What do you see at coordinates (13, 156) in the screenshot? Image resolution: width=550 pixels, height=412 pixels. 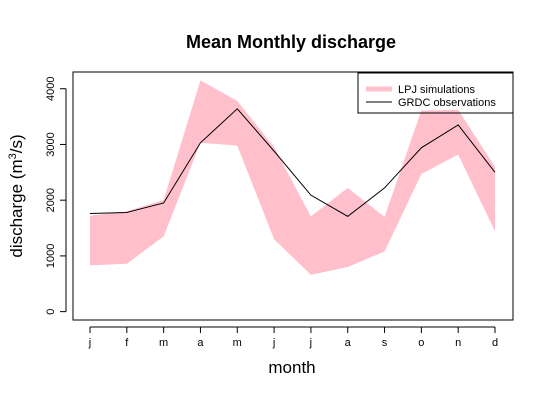 I see `y-axis-title-superscript: 3` at bounding box center [13, 156].